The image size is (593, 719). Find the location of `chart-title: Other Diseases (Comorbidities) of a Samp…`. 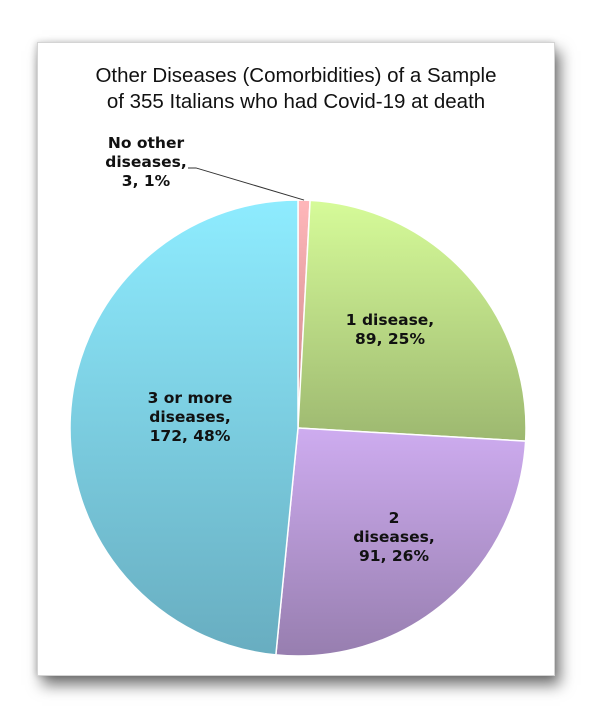

chart-title: Other Diseases (Comorbidities) of a Samp… is located at coordinates (296, 89).